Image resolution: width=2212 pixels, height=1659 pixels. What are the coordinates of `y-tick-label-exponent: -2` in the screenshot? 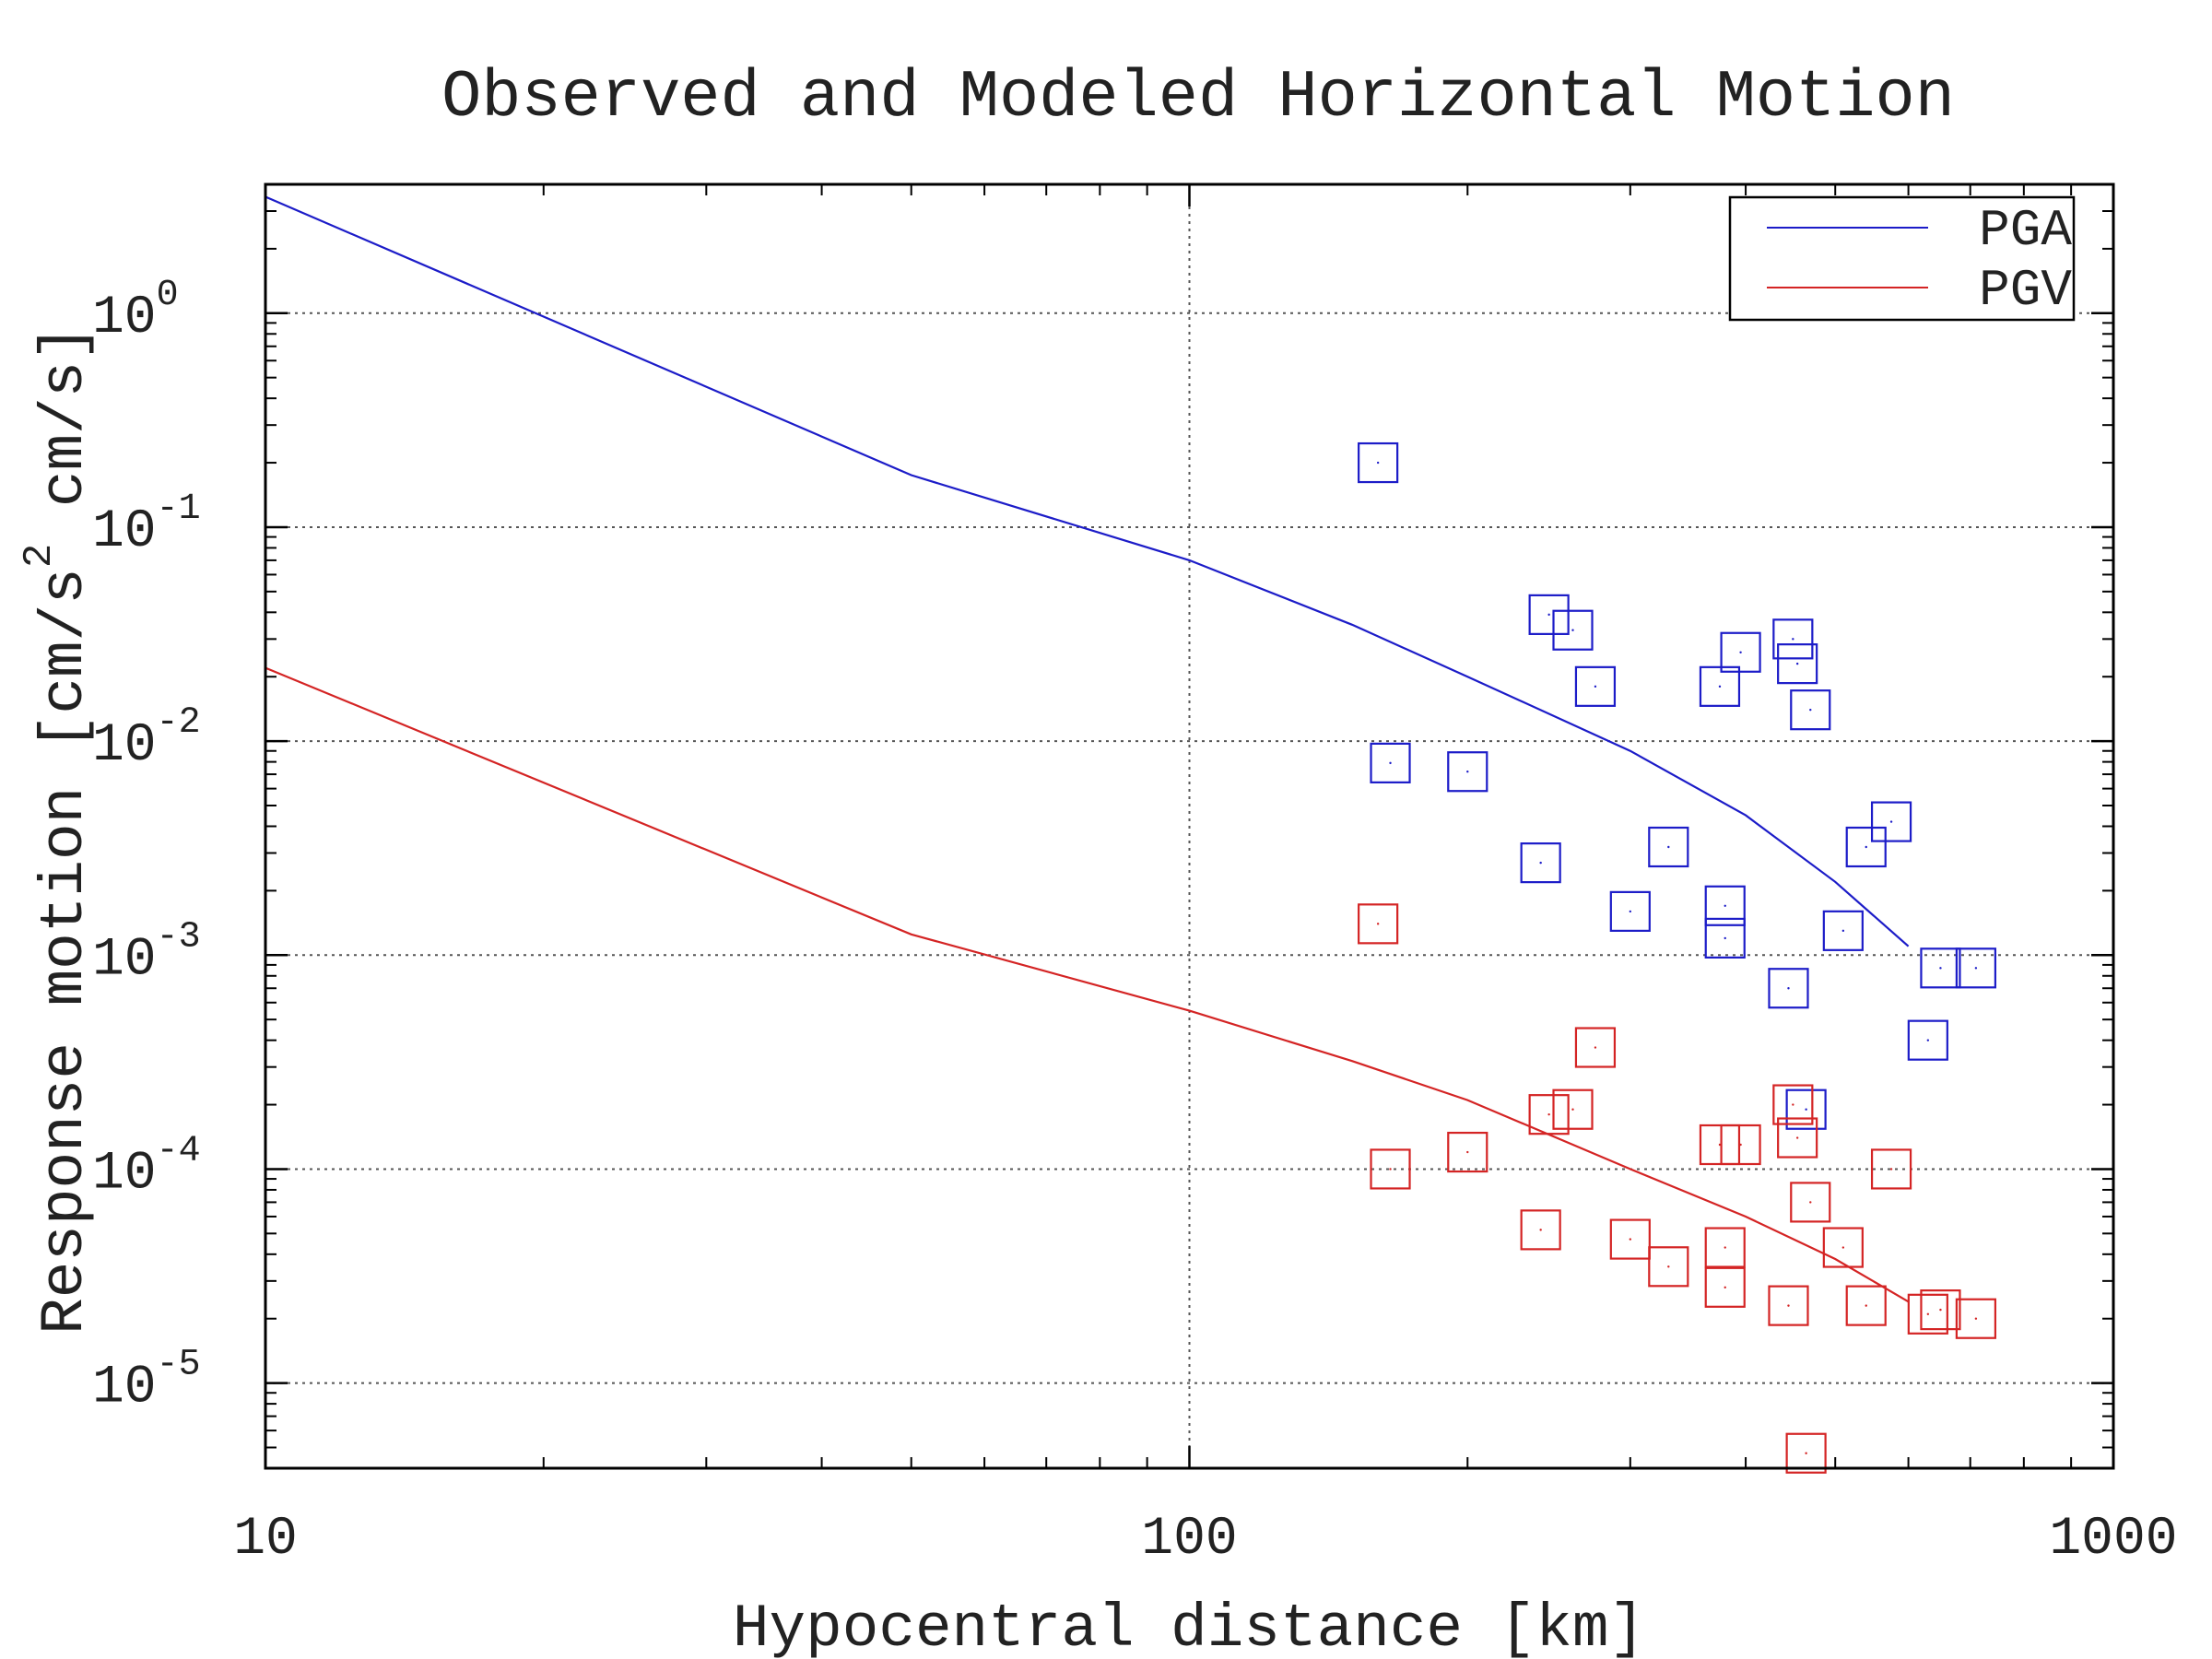 It's located at (179, 723).